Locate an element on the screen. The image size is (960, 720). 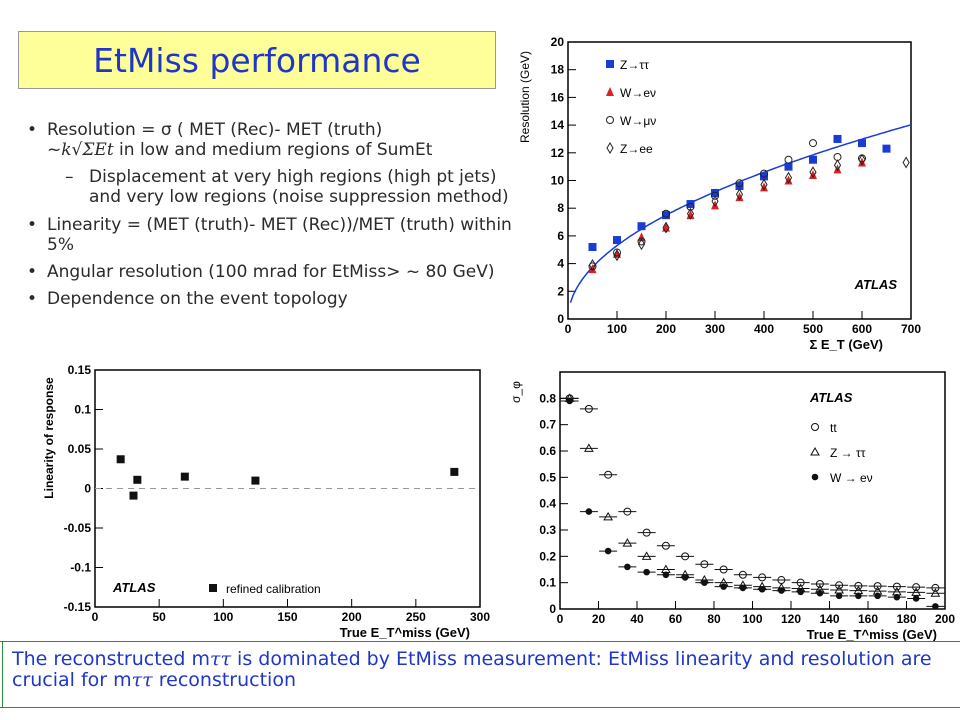
fit-curve is located at coordinates (740, 213).